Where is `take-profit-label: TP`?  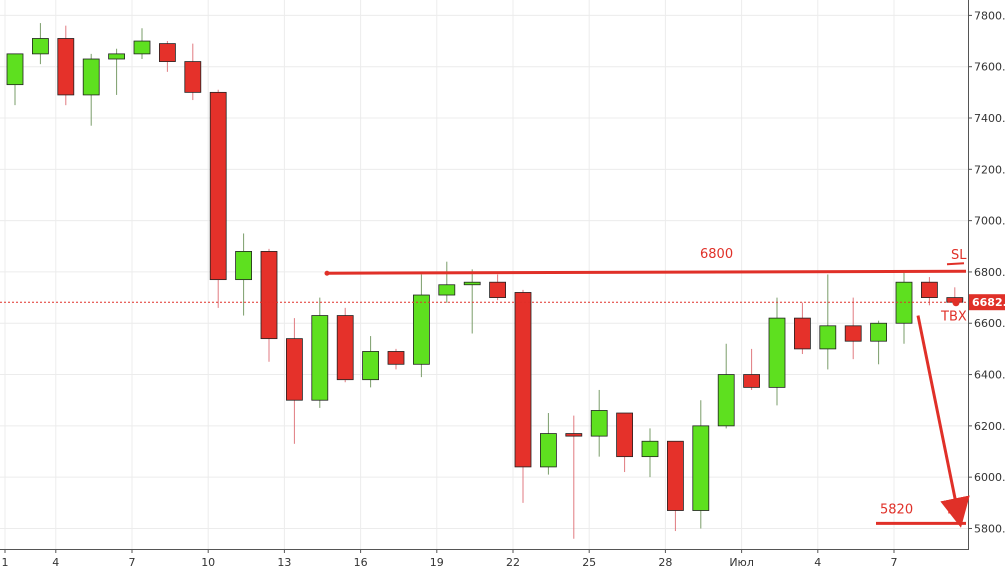
take-profit-label: TP is located at coordinates (952, 509).